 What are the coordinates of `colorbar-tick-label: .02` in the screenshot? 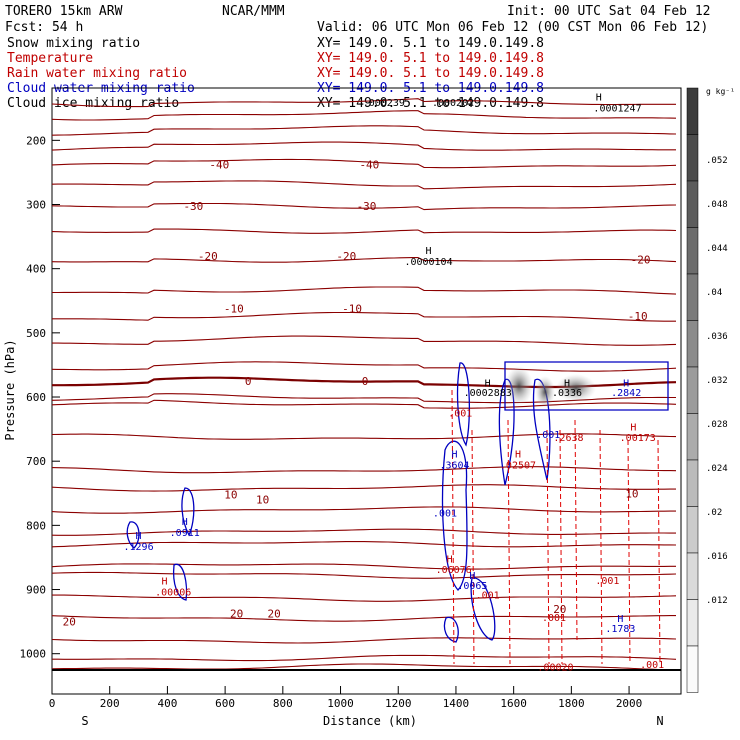 It's located at (714, 513).